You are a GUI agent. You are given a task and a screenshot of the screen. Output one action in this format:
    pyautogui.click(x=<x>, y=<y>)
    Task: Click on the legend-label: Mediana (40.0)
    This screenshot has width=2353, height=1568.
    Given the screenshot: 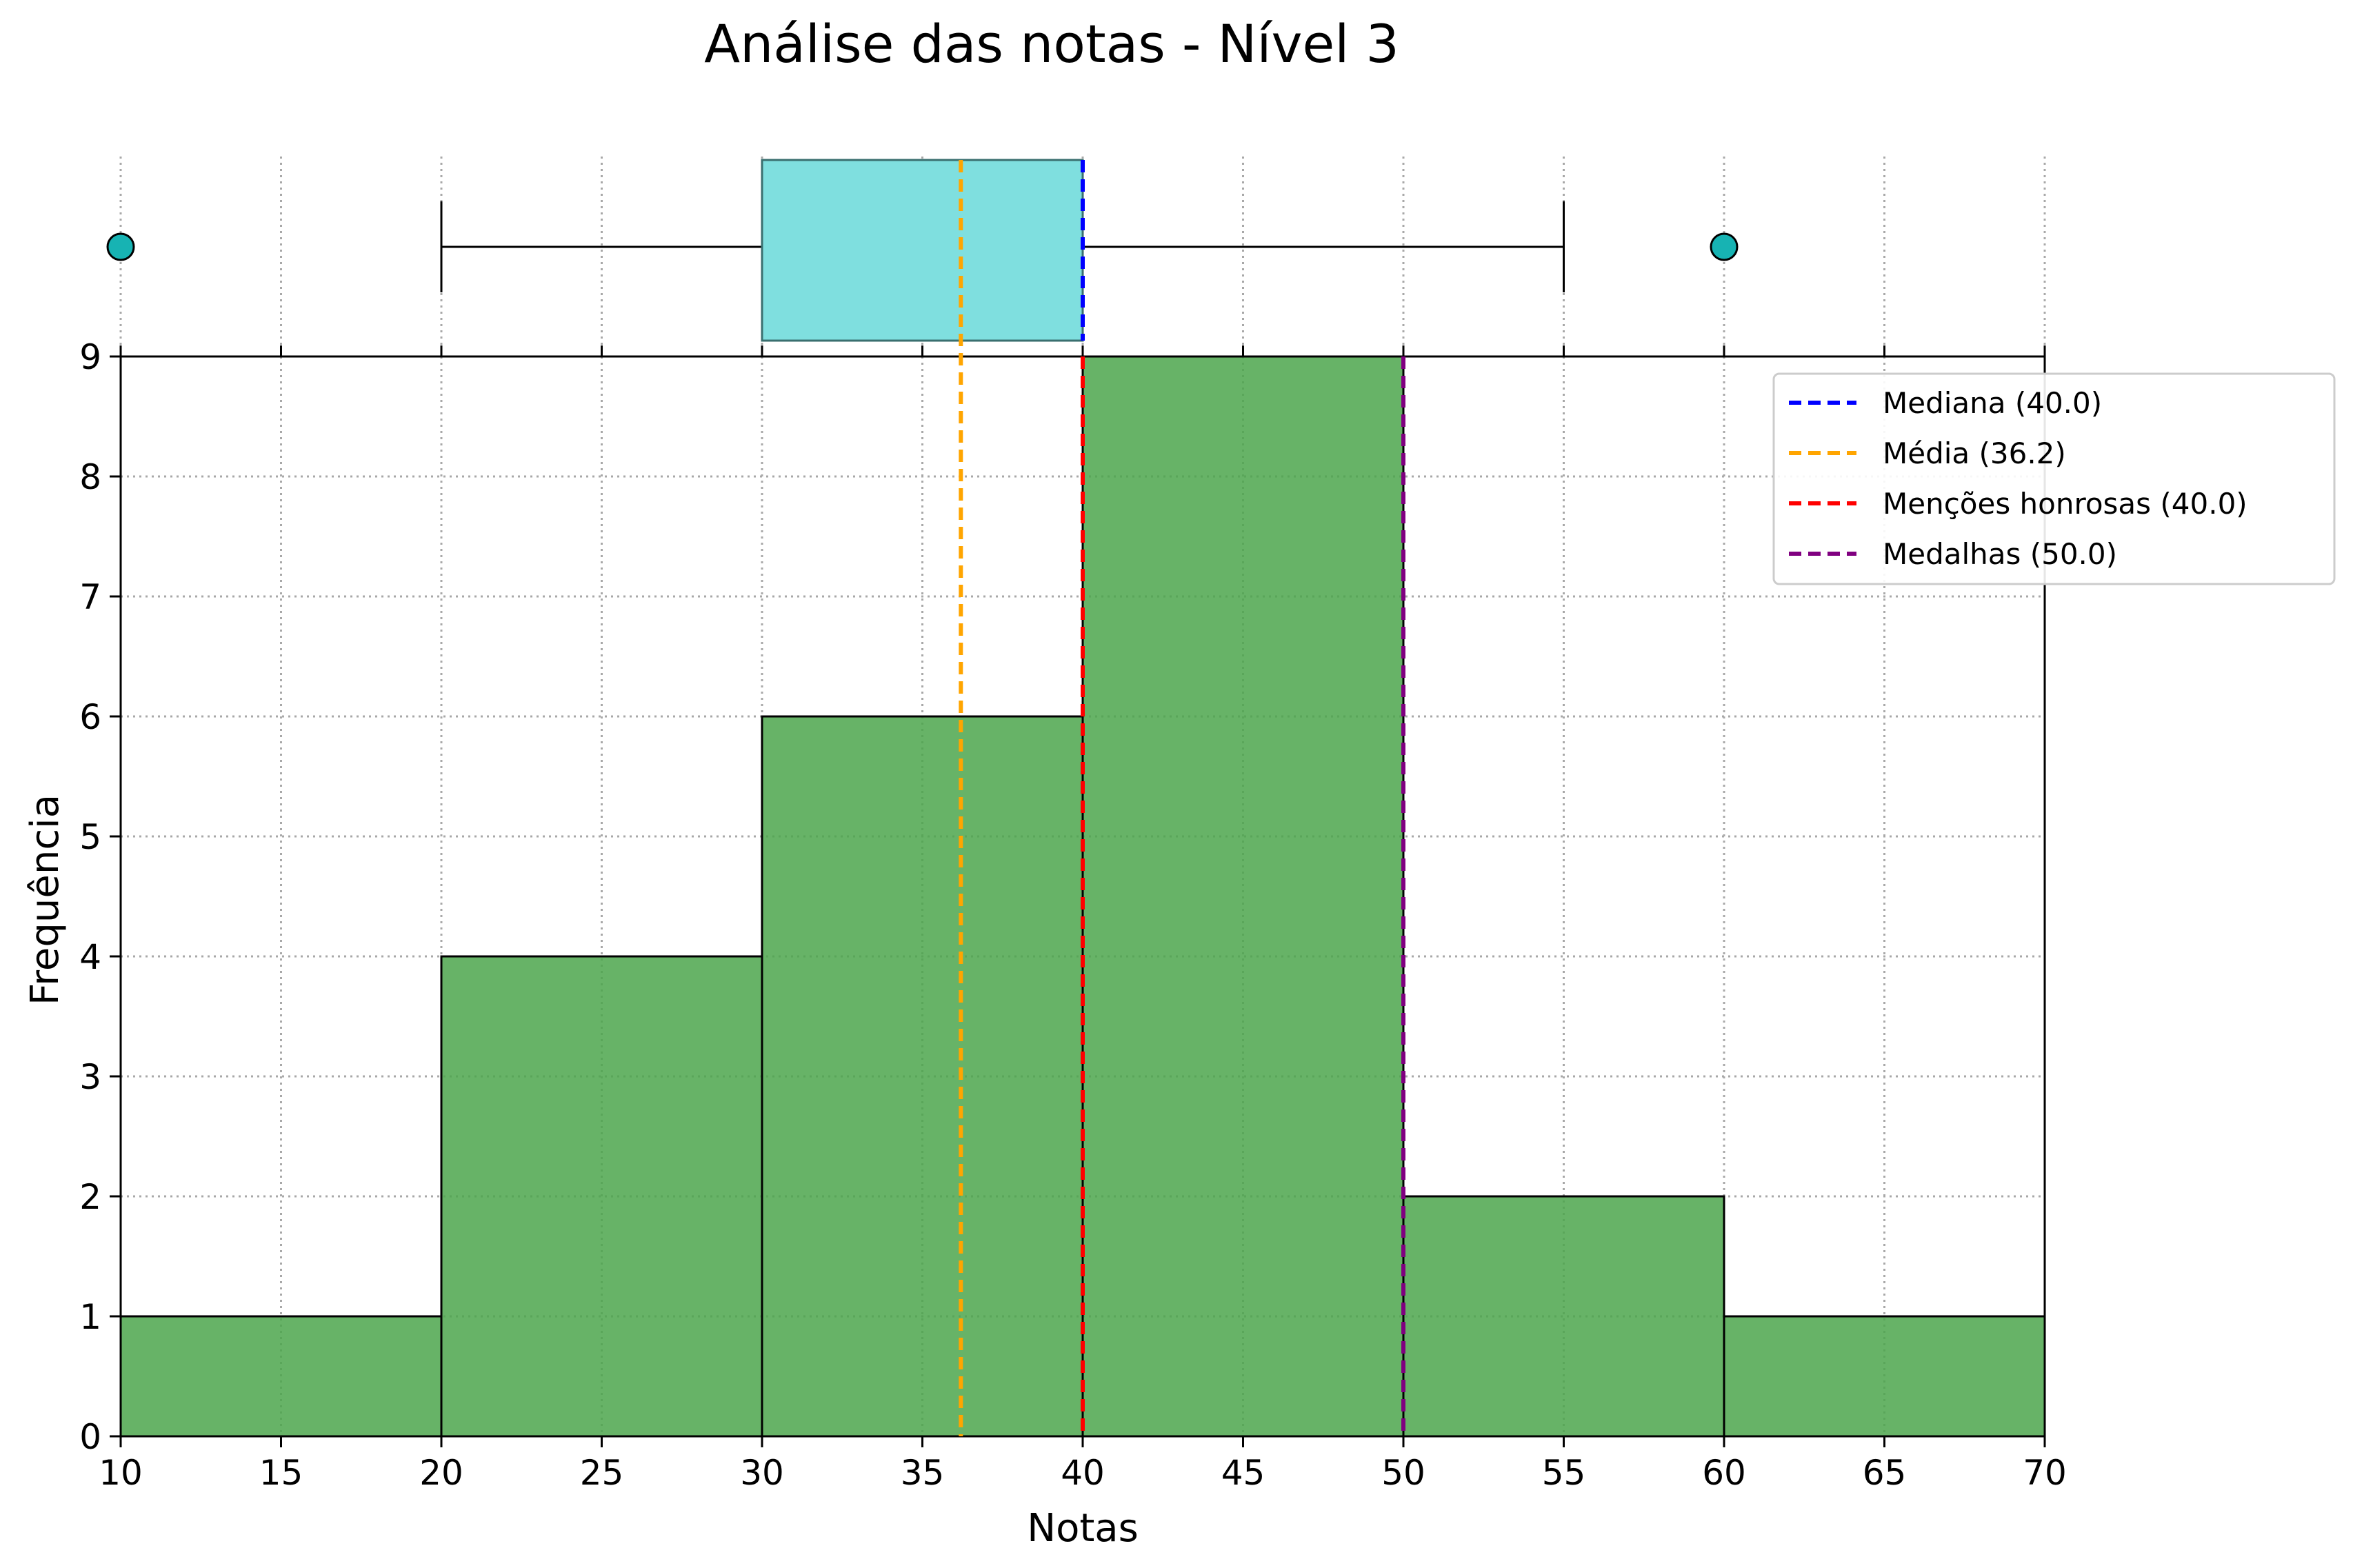 What is the action you would take?
    pyautogui.click(x=1992, y=403)
    